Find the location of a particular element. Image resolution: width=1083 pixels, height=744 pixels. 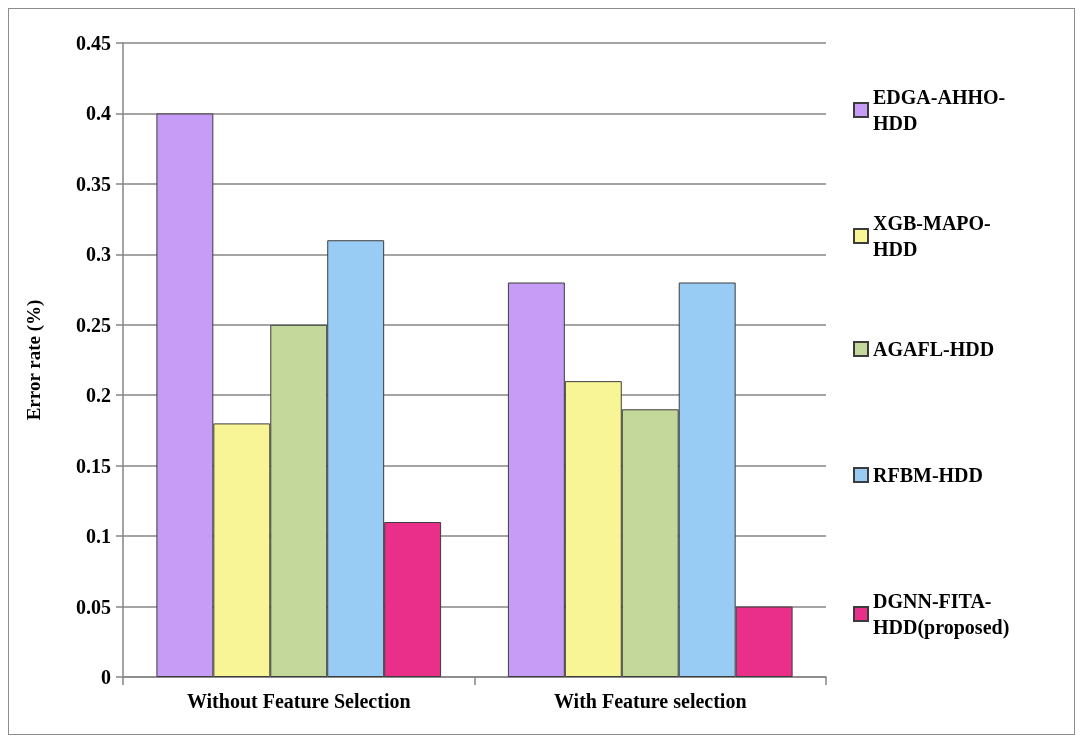

y-tick-label: 0.15 is located at coordinates (93, 465).